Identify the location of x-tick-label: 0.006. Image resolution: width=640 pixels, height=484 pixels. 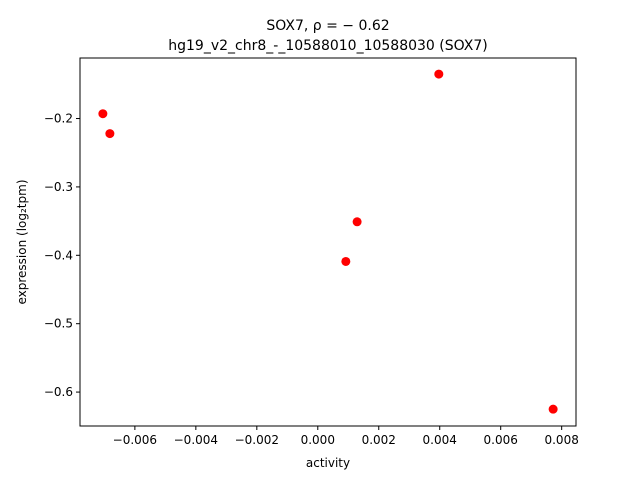
(501, 440).